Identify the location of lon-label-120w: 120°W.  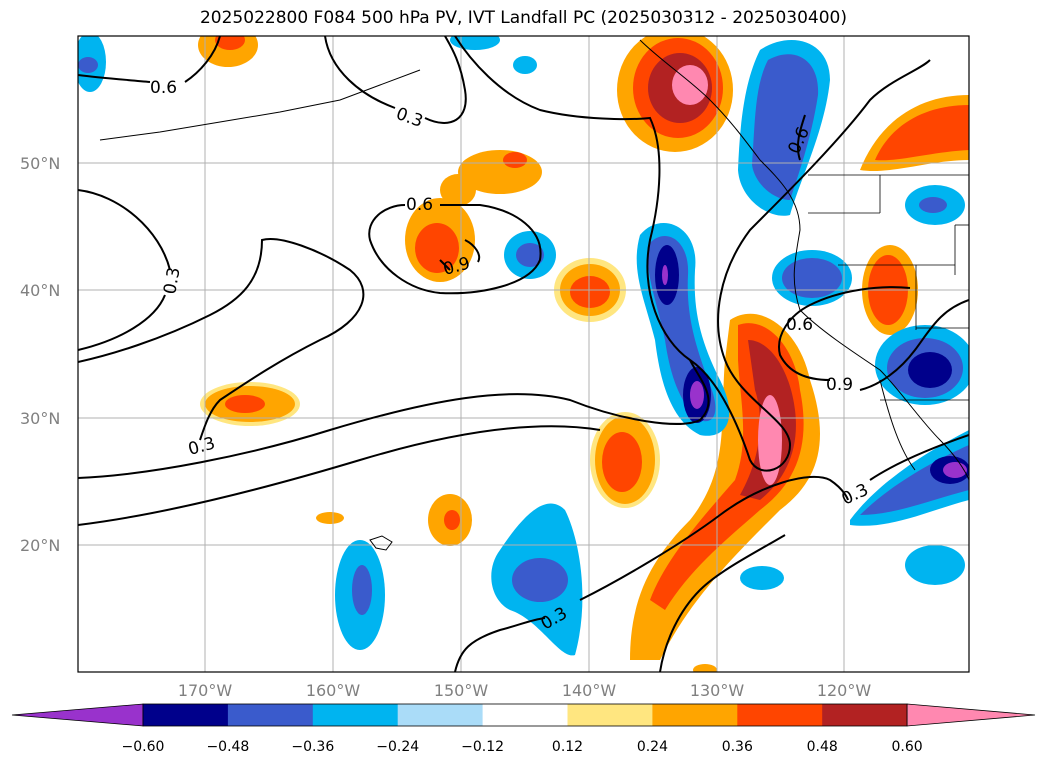
(844, 690).